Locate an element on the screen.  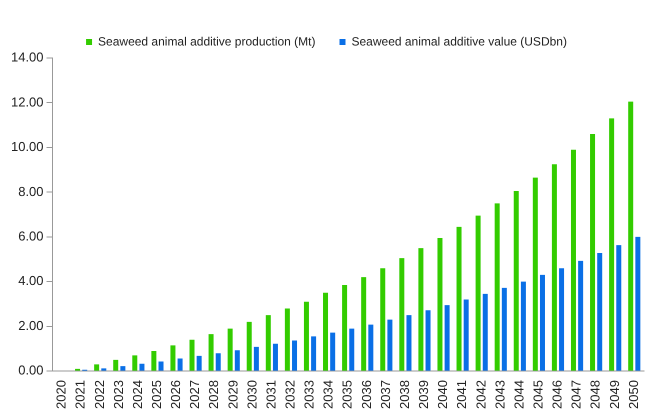
x-tick-label: 2030 is located at coordinates (252, 394).